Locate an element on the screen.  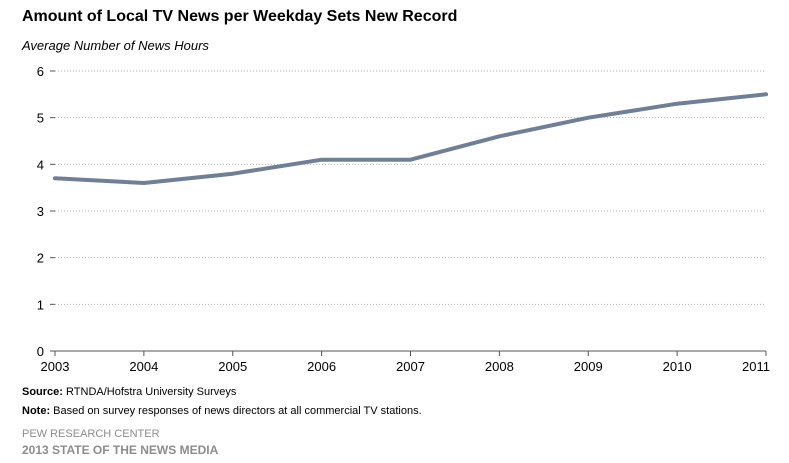
x-tick-label: 2011 is located at coordinates (756, 366).